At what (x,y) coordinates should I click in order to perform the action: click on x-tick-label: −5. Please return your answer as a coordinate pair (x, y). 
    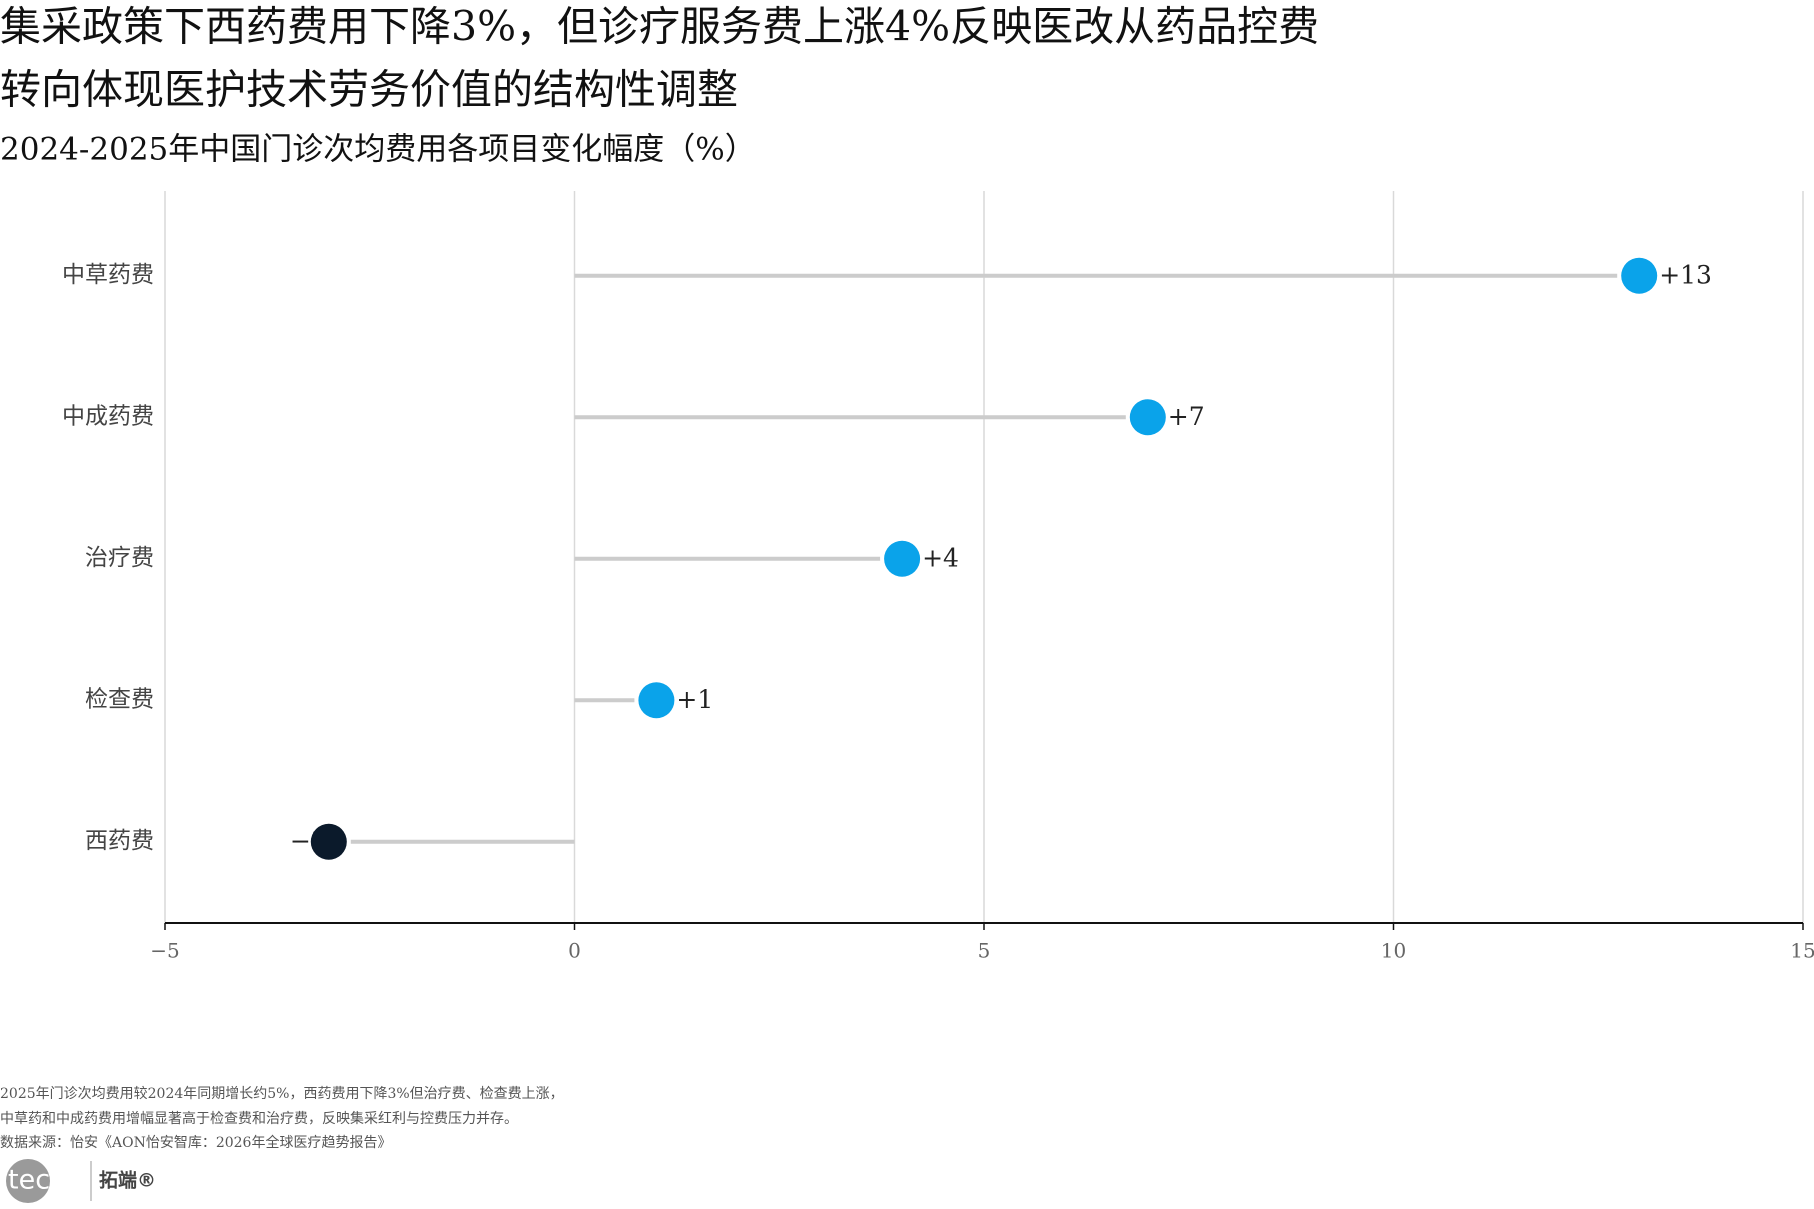
    Looking at the image, I should click on (164, 951).